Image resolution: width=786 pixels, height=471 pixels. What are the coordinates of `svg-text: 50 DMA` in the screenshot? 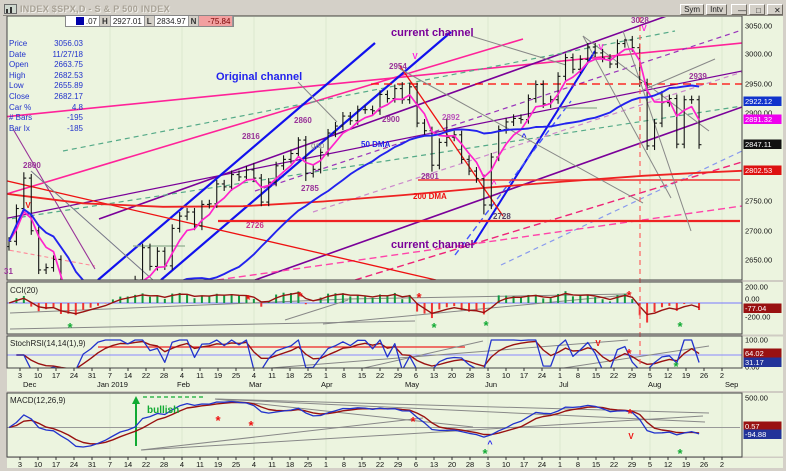 It's located at (376, 144).